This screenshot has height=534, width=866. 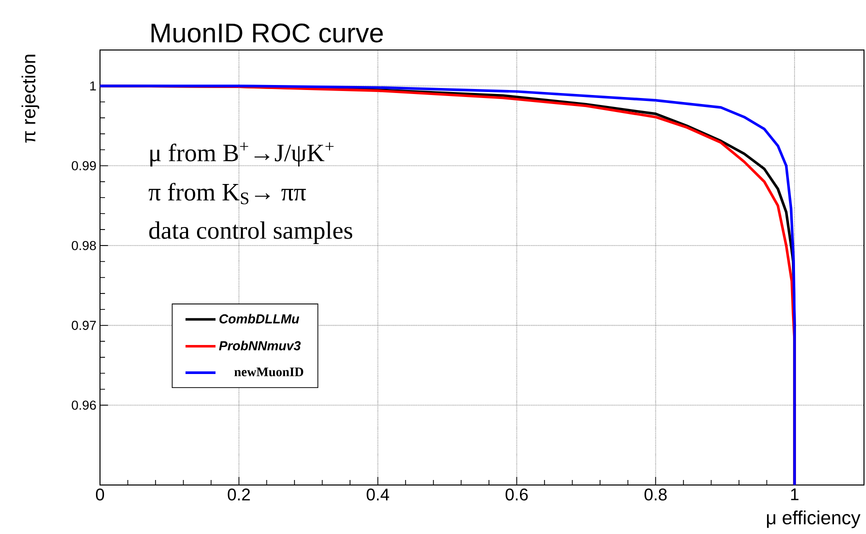 I want to click on x-tick-label: 0.6, so click(x=517, y=494).